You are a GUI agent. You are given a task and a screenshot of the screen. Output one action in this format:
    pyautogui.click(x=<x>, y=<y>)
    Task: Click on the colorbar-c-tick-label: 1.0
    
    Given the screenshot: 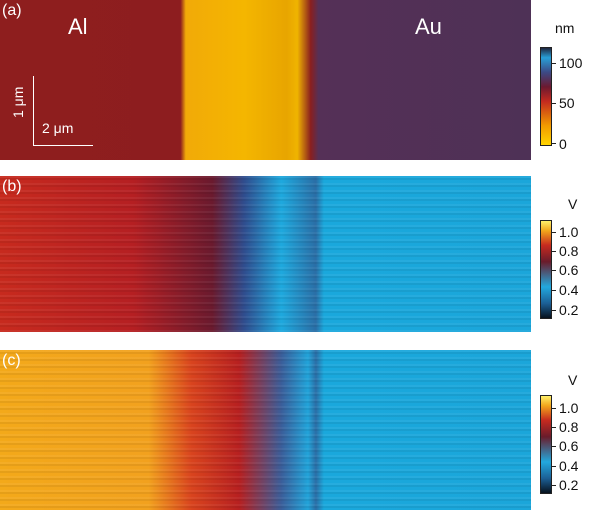 What is the action you would take?
    pyautogui.click(x=569, y=408)
    